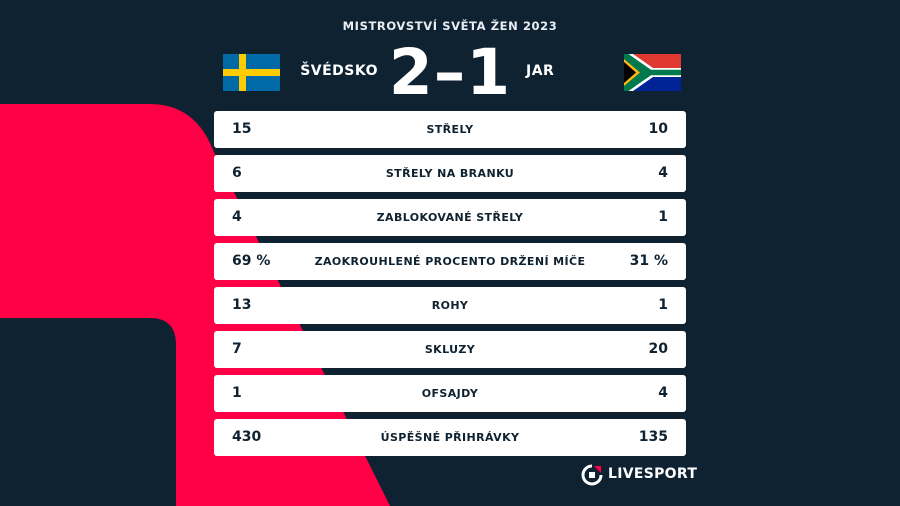  I want to click on stat-row-successful-passes: 430 ÚSPĚŠNÉ PŘIHRÁVKY 135, so click(450, 437).